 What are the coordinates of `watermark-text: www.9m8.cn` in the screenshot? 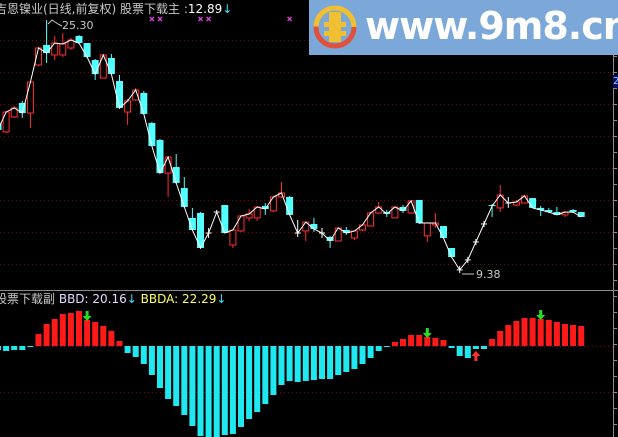 It's located at (491, 26).